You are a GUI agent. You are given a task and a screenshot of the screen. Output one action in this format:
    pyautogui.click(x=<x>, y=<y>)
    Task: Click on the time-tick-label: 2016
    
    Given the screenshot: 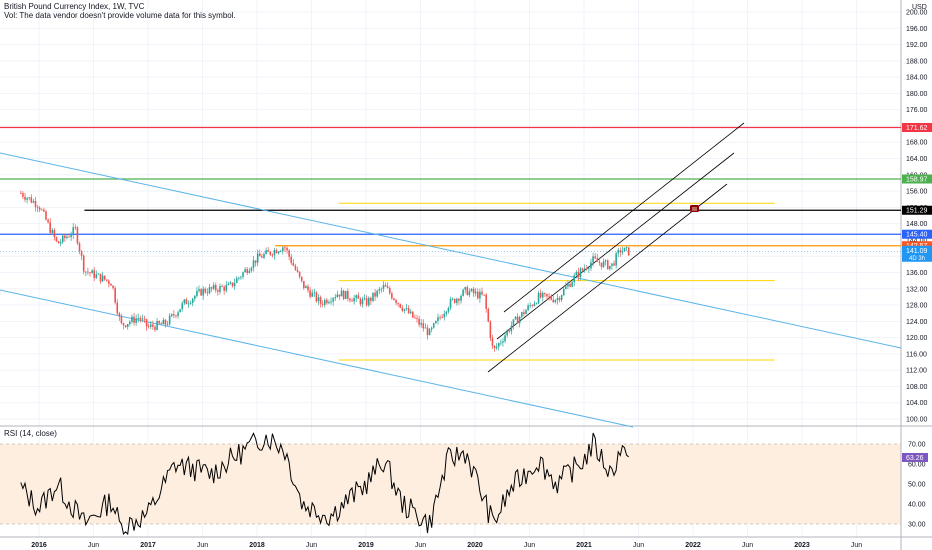 What is the action you would take?
    pyautogui.click(x=39, y=545)
    